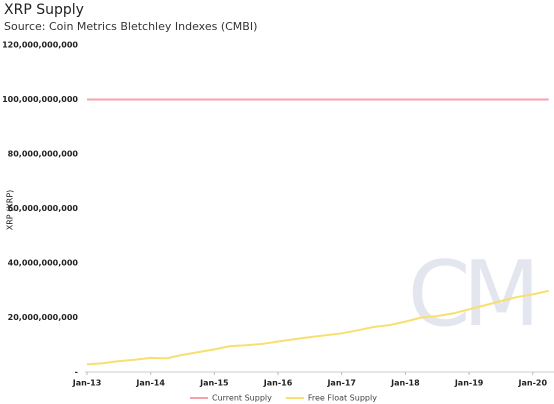 This screenshot has height=404, width=554. Describe the element at coordinates (405, 383) in the screenshot. I see `x-tick-label: Jan-18` at that location.